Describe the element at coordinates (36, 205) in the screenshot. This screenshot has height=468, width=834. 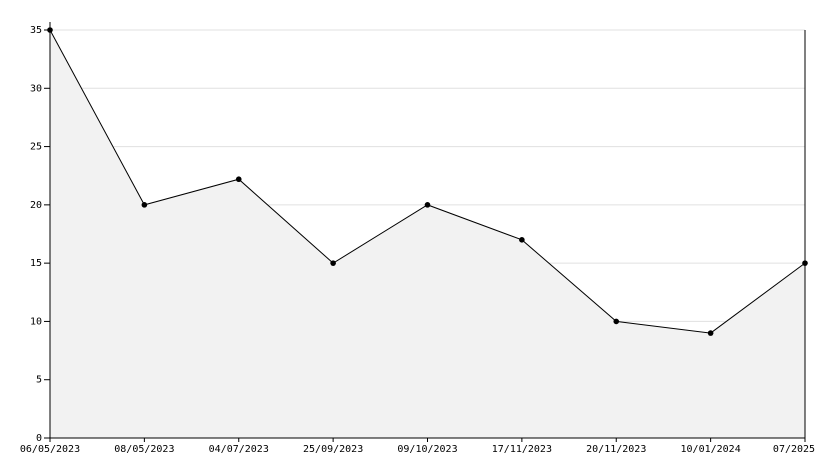
I see `y-tick-label: 20` at that location.